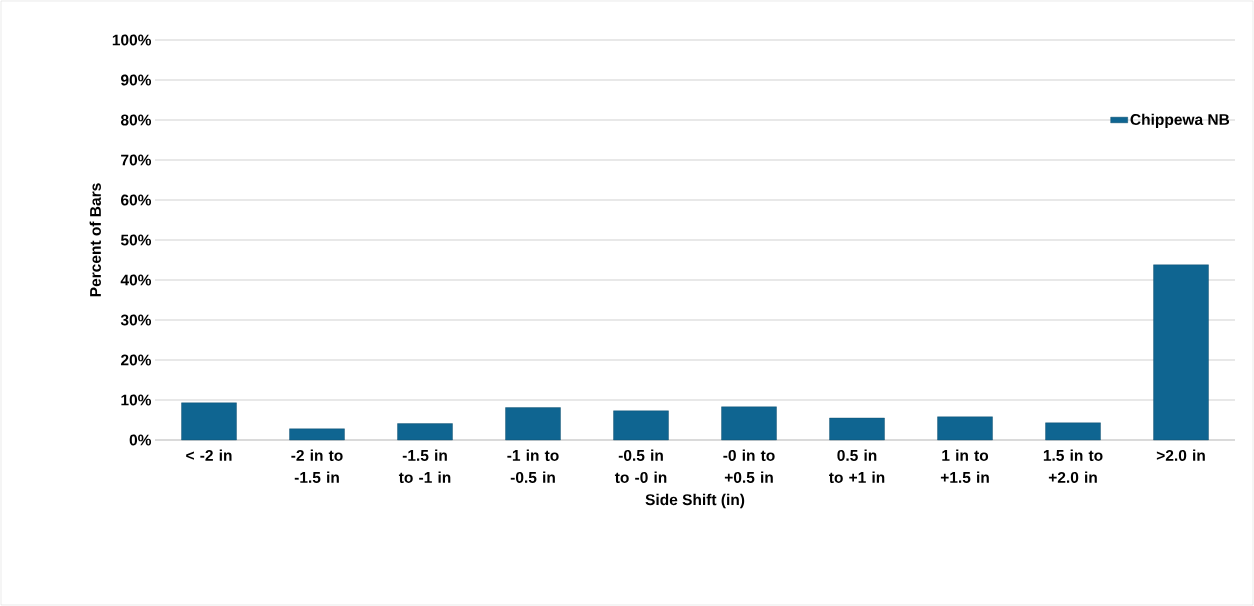 The image size is (1254, 606). Describe the element at coordinates (1180, 121) in the screenshot. I see `legend-label: Chippewa NB` at that location.